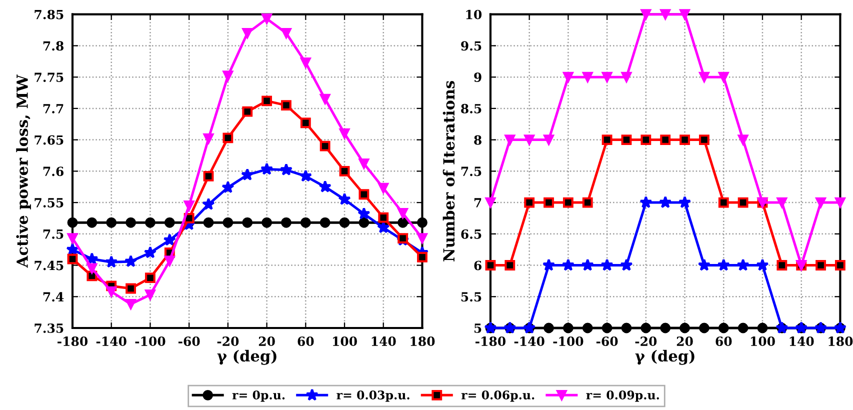 The width and height of the screenshot is (853, 410). I want to click on y-tick-label: 7.4, so click(53, 297).